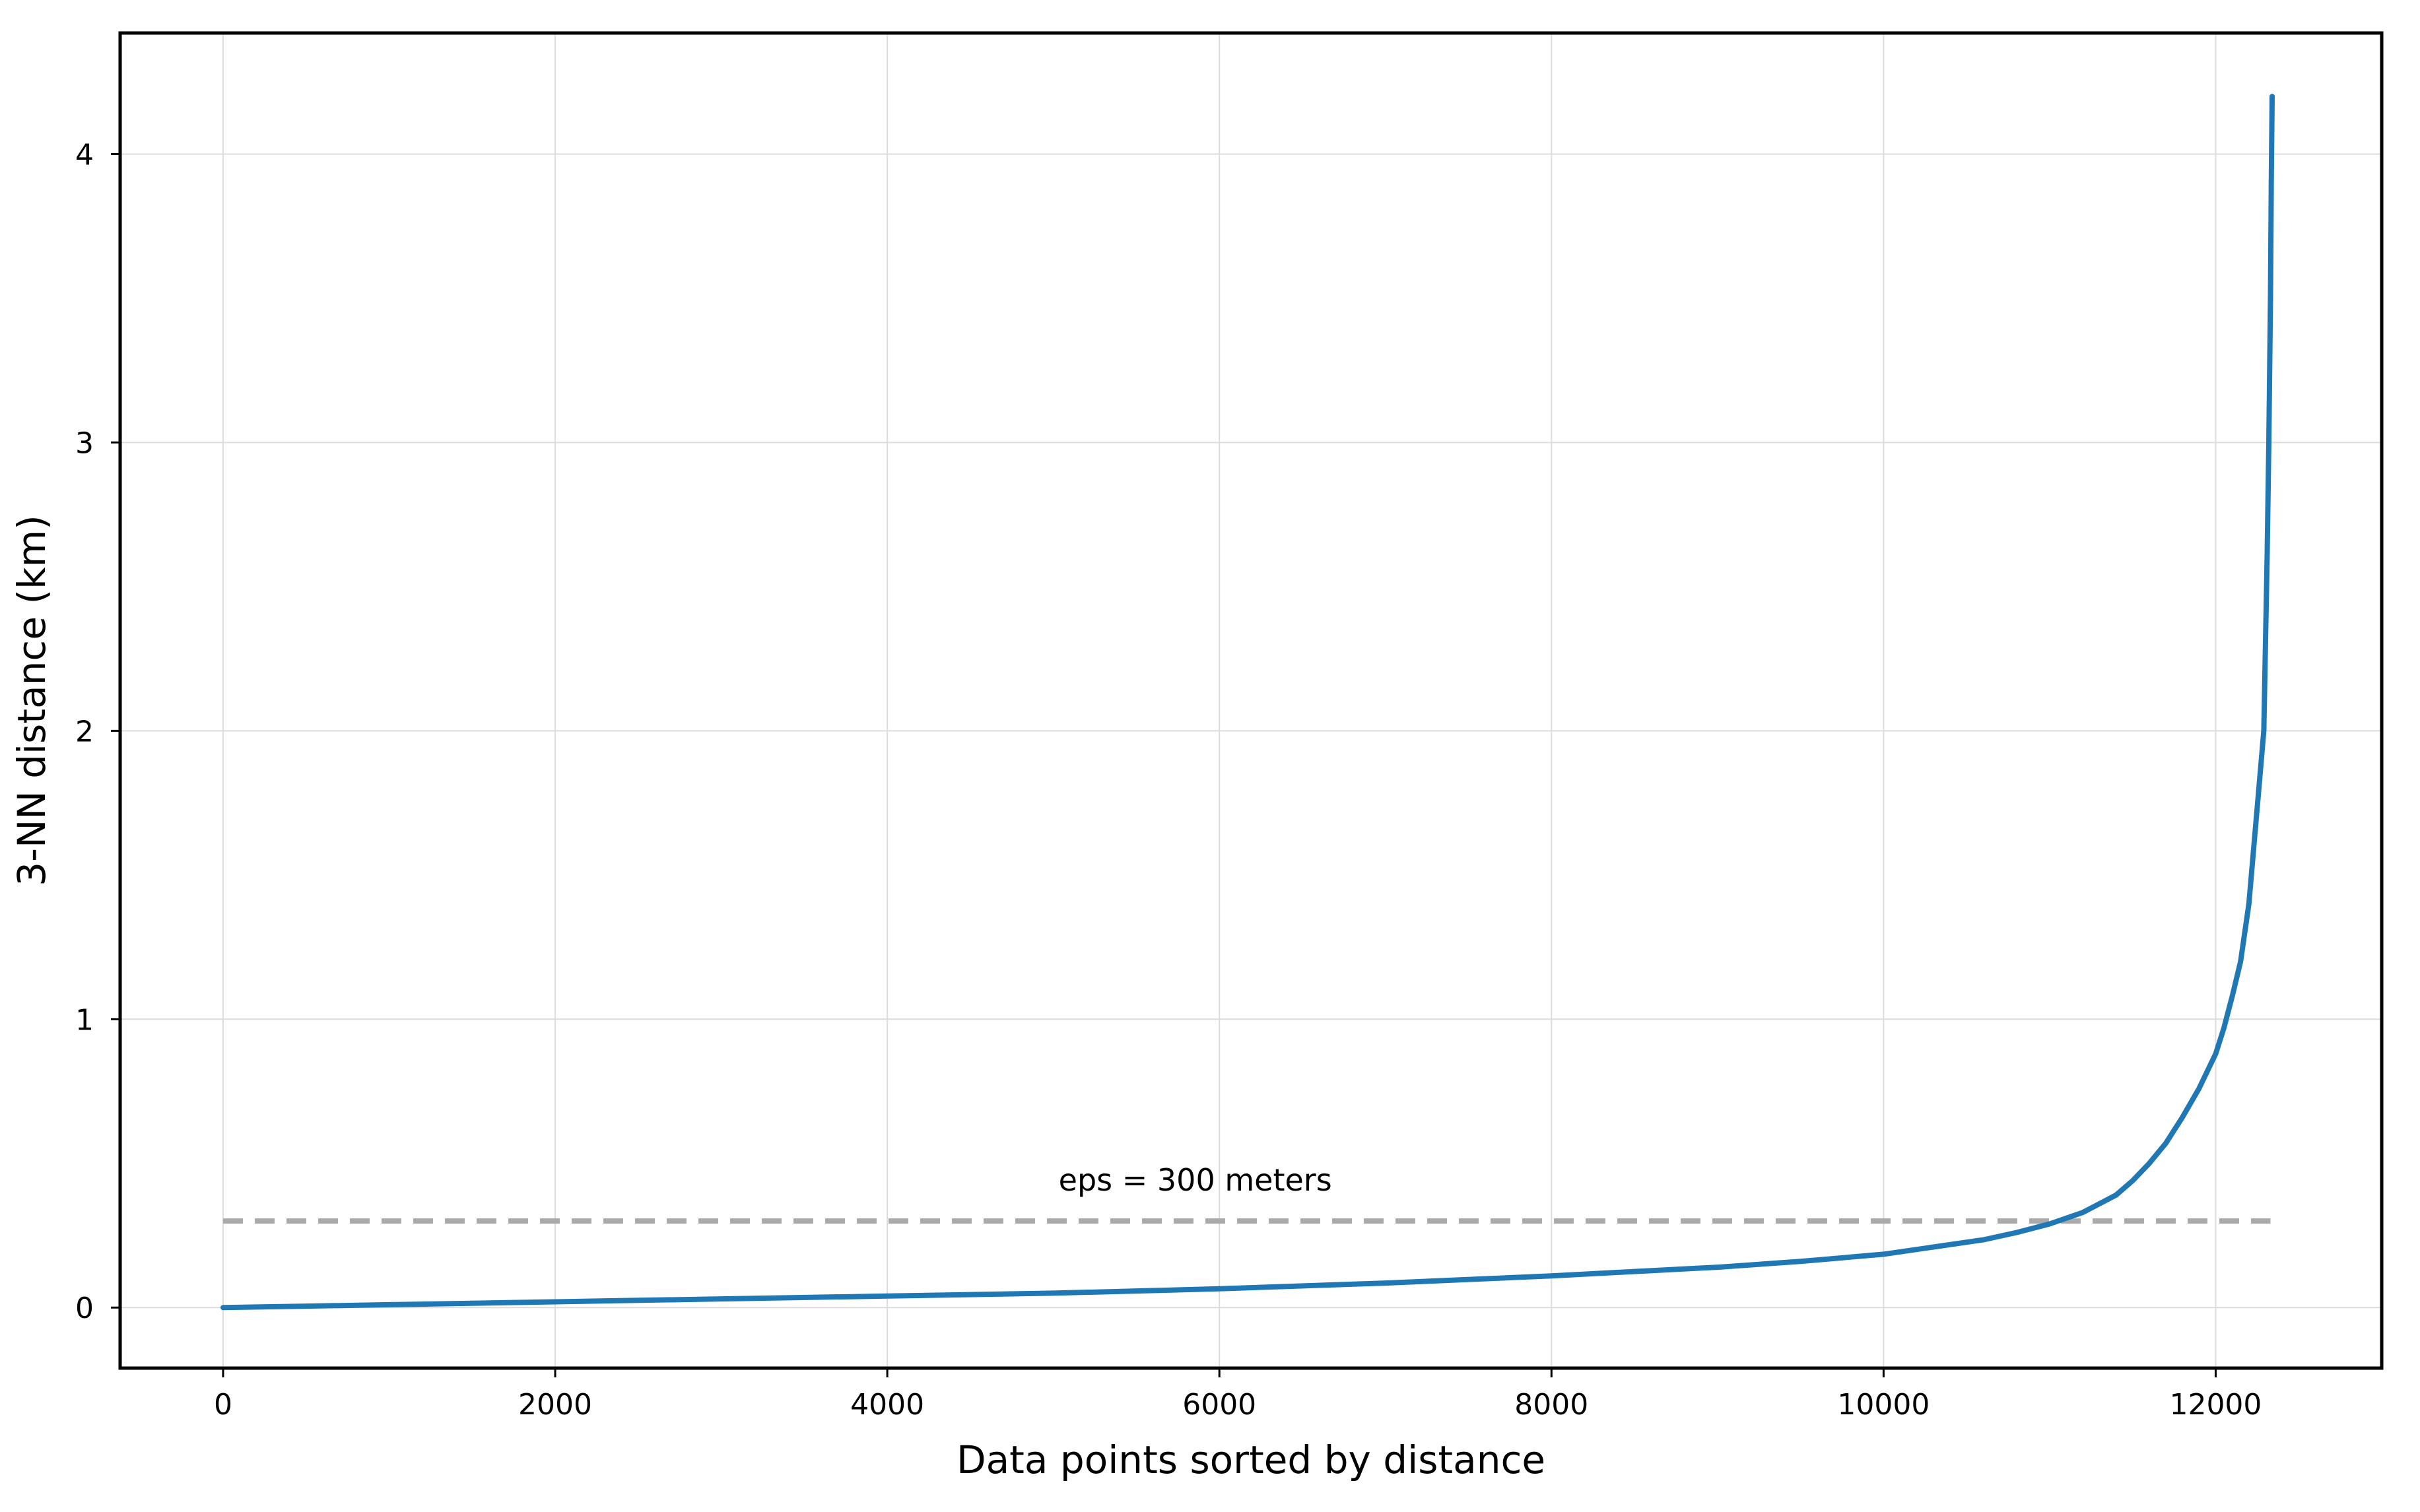 This screenshot has width=2420, height=1512. I want to click on y-tick-label: 4, so click(84, 155).